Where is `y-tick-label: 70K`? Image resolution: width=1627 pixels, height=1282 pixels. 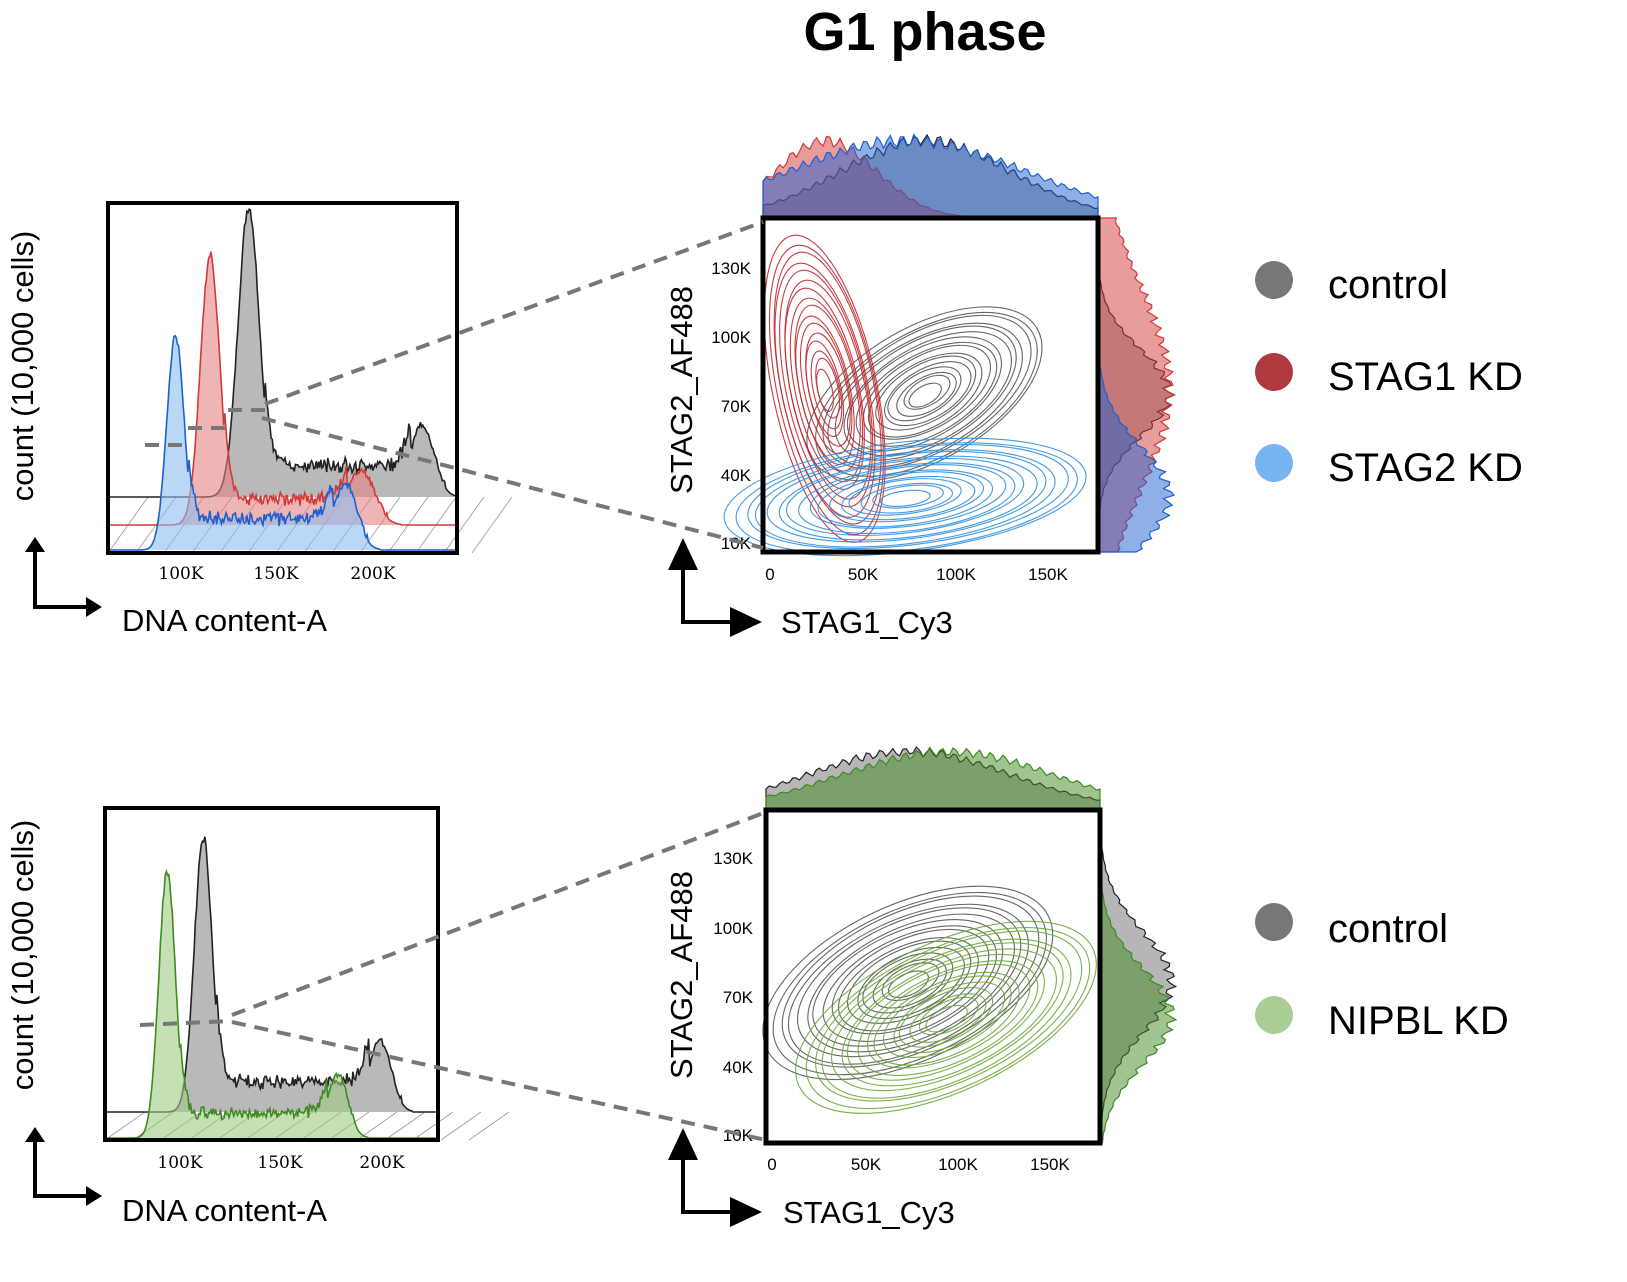
y-tick-label: 70K is located at coordinates (738, 997).